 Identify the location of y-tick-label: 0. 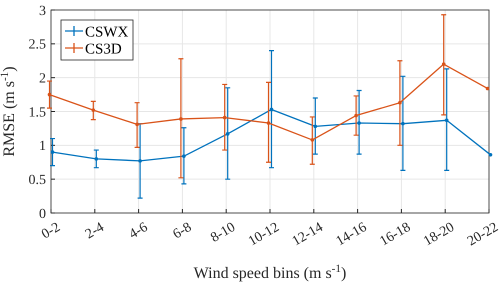
(42, 214).